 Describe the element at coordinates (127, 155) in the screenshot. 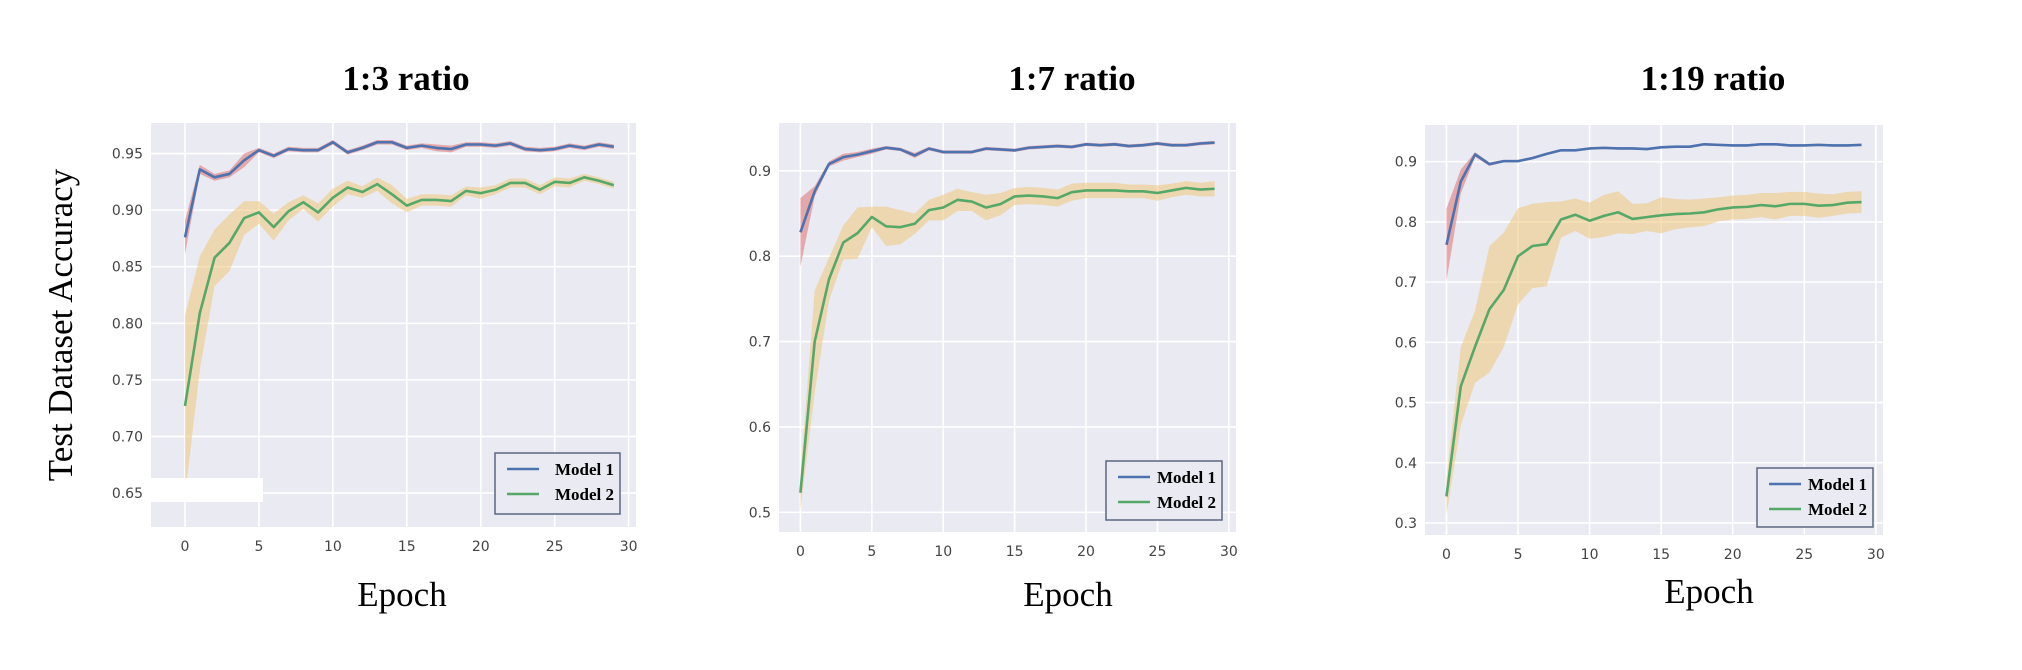

I see `y-tick-label: 0.95` at that location.